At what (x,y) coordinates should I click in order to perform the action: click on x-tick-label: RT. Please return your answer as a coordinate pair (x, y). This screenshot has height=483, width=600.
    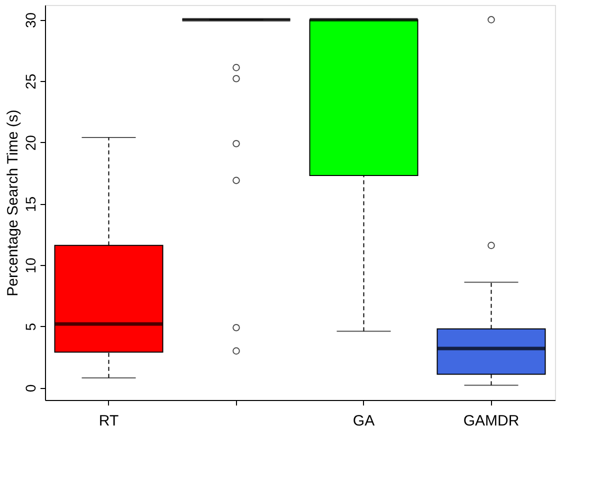
    Looking at the image, I should click on (108, 421).